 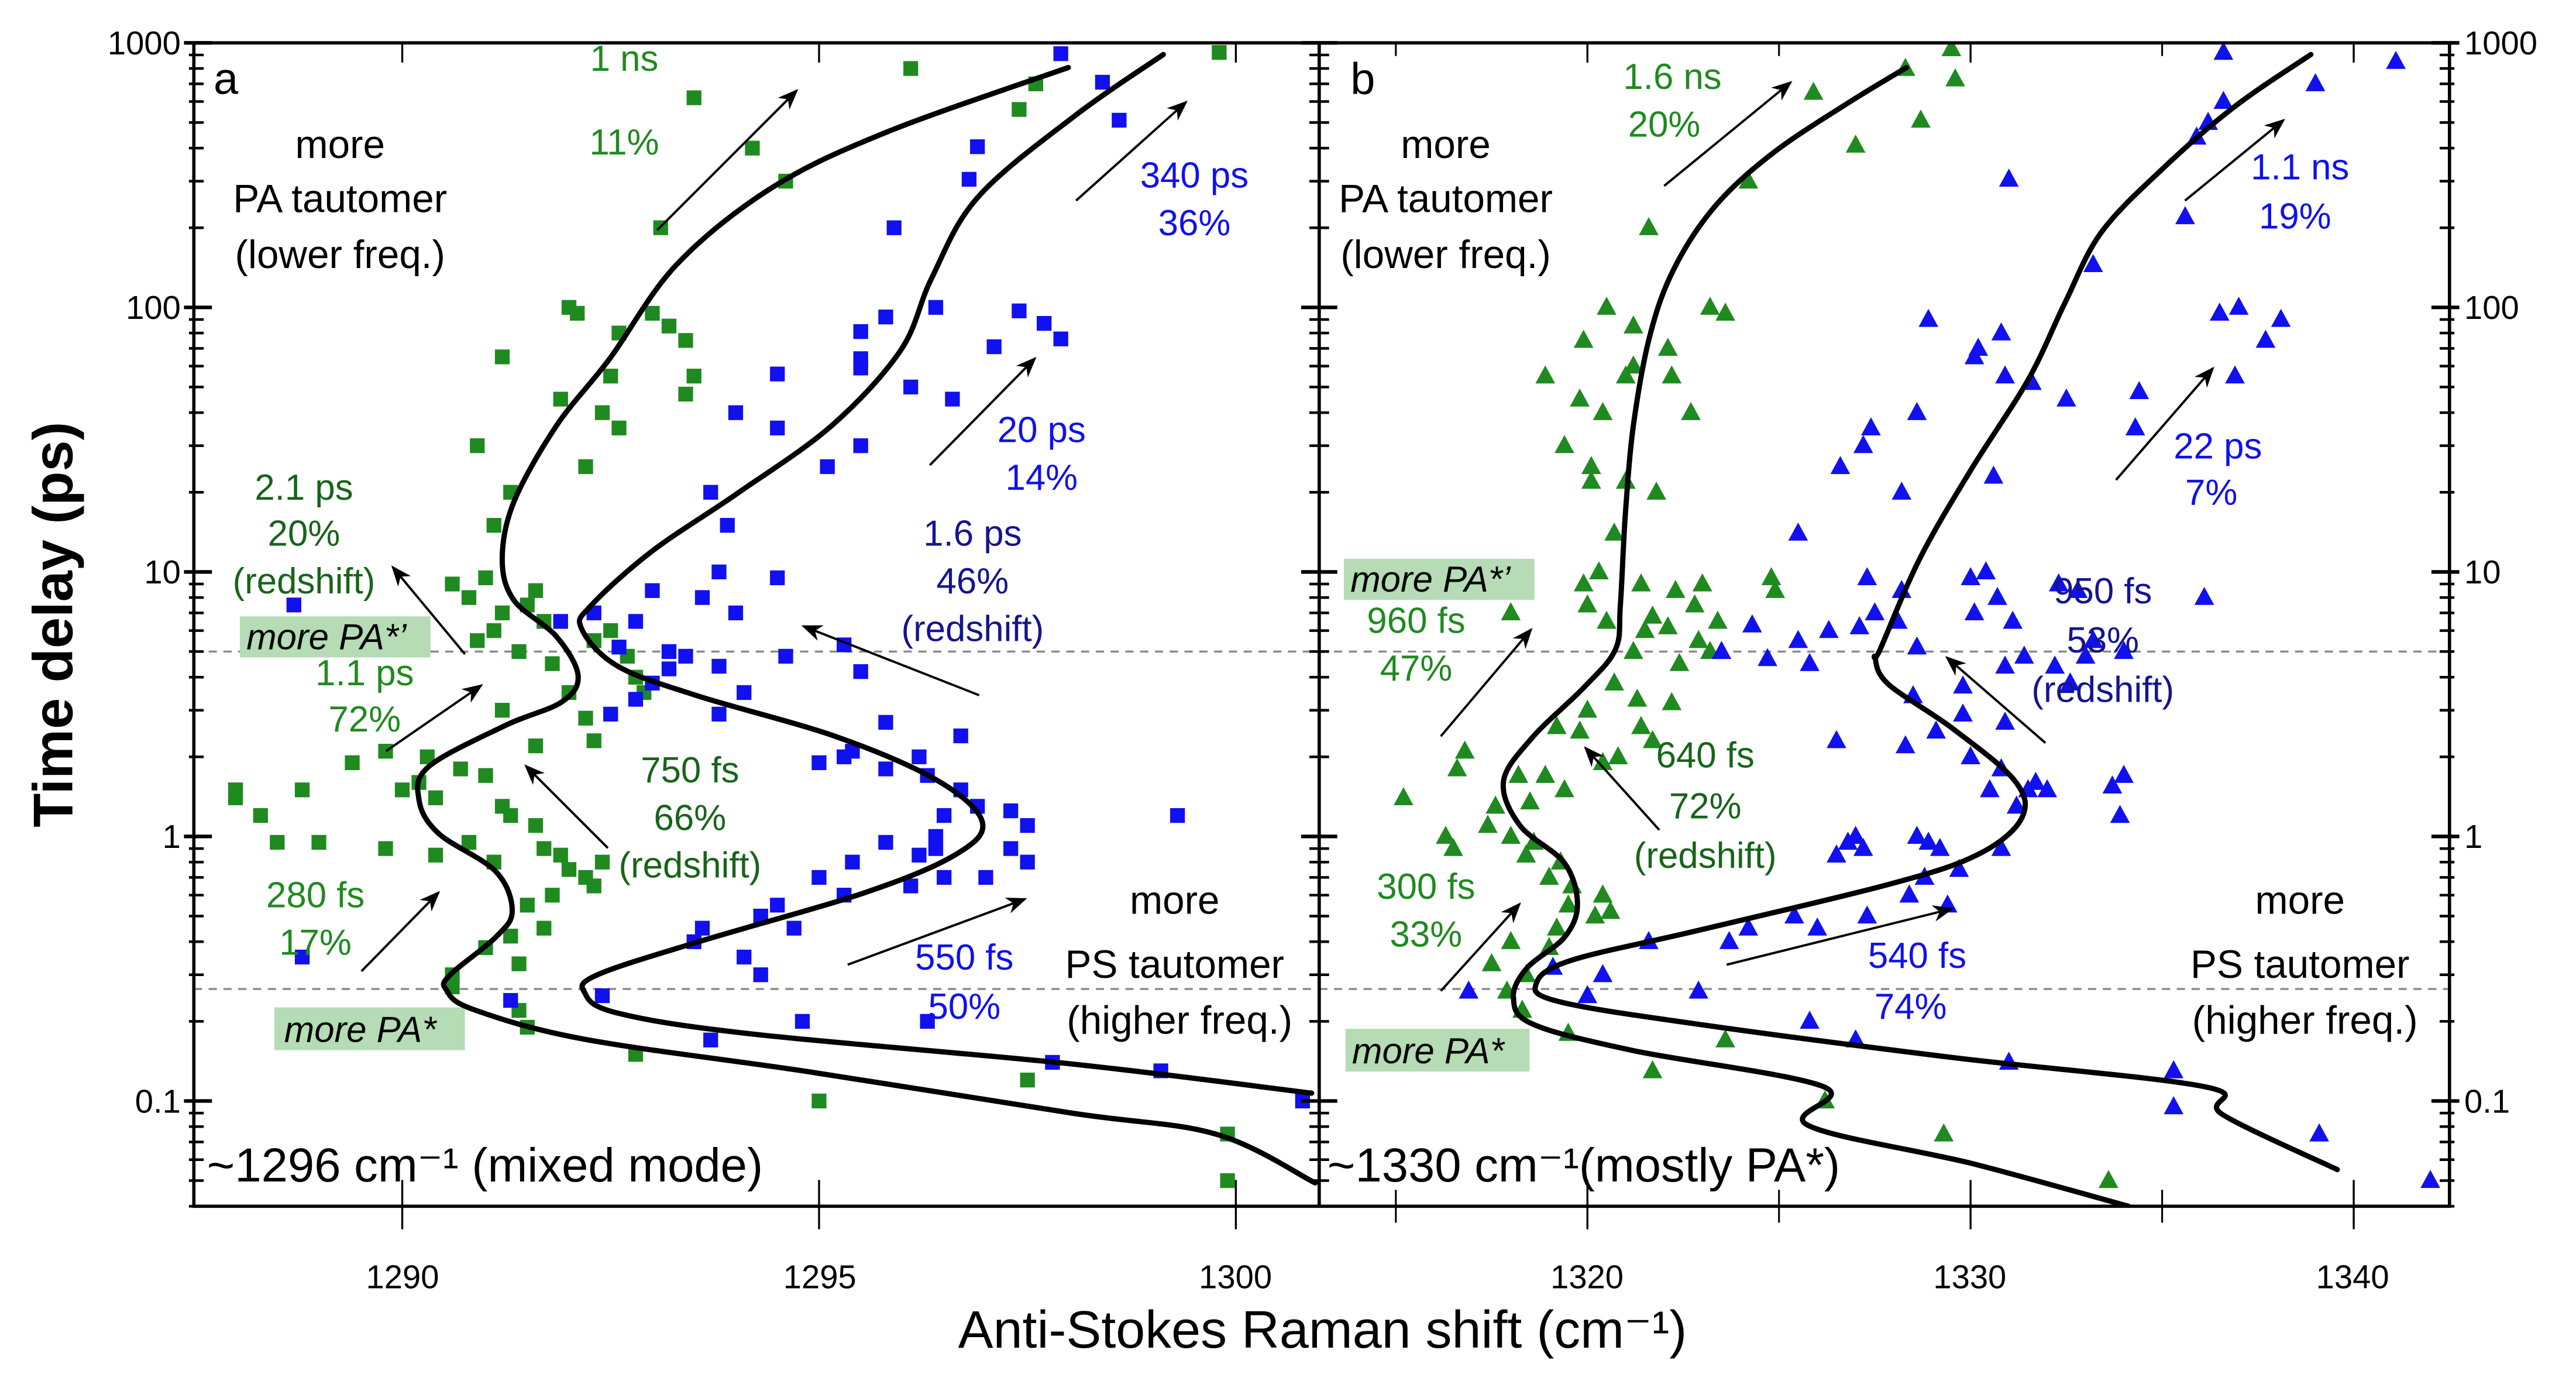 What do you see at coordinates (1363, 79) in the screenshot?
I see `panel-letter: b` at bounding box center [1363, 79].